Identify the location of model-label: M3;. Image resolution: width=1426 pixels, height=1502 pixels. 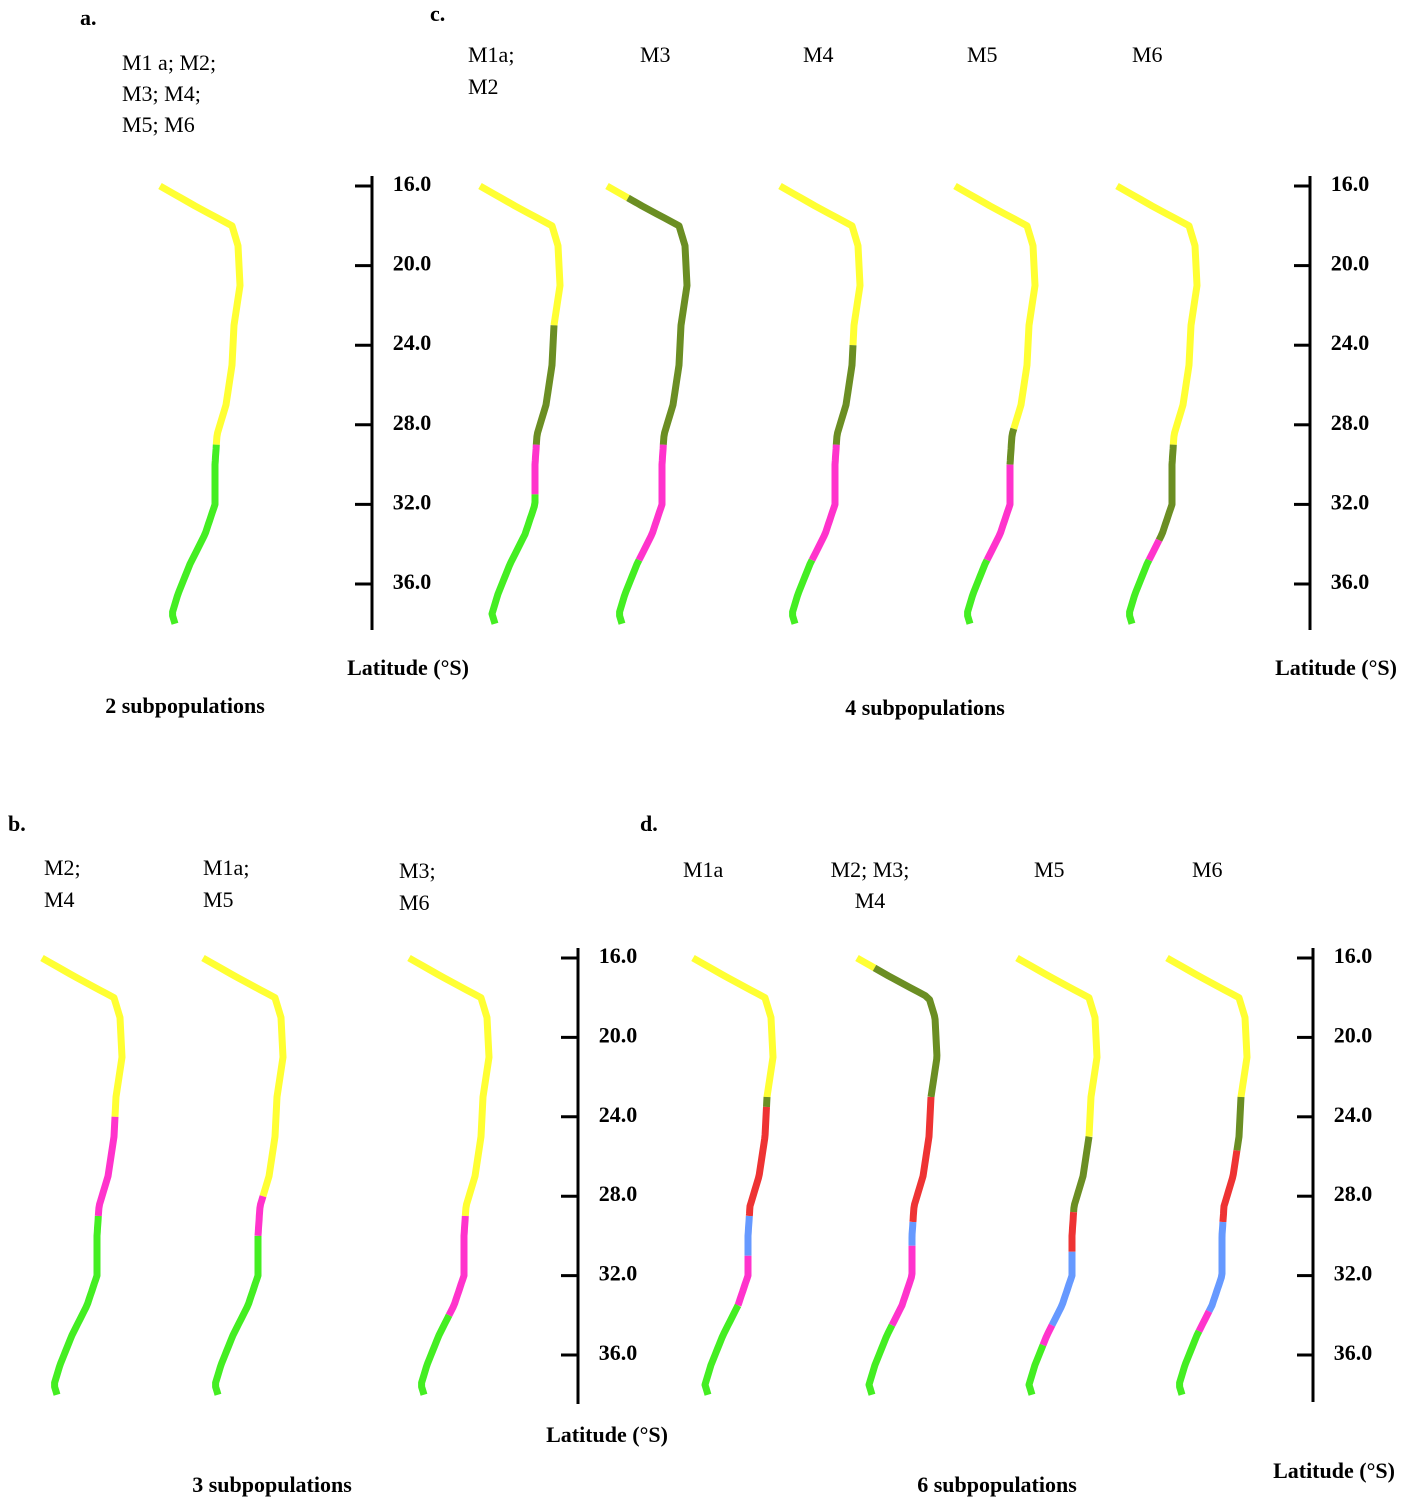
(417, 870).